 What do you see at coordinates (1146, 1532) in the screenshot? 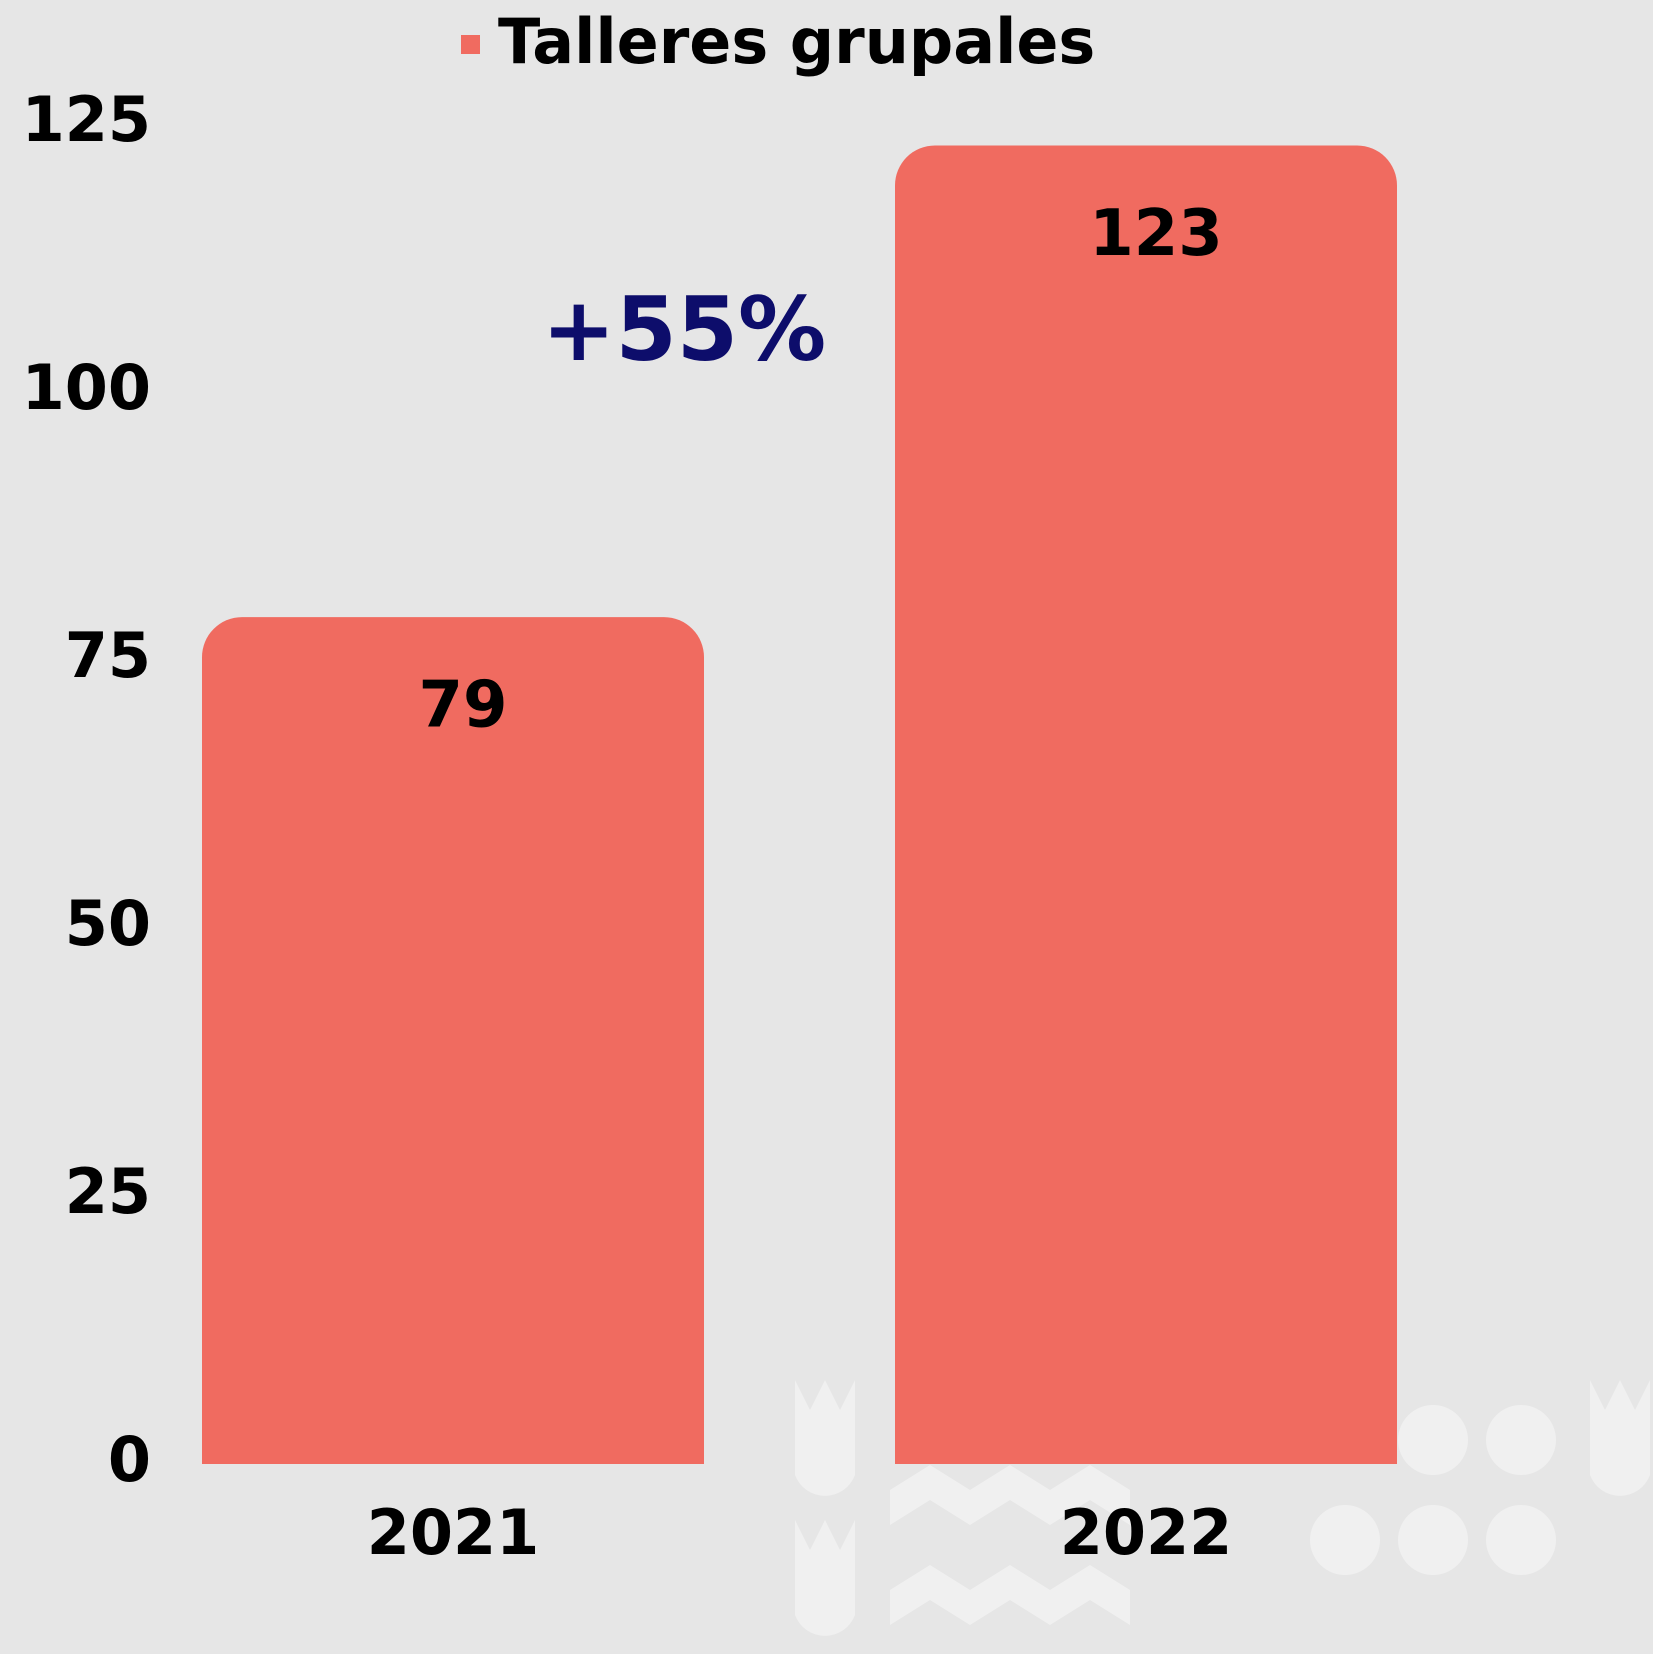
I see `x-tick-label: 2022` at bounding box center [1146, 1532].